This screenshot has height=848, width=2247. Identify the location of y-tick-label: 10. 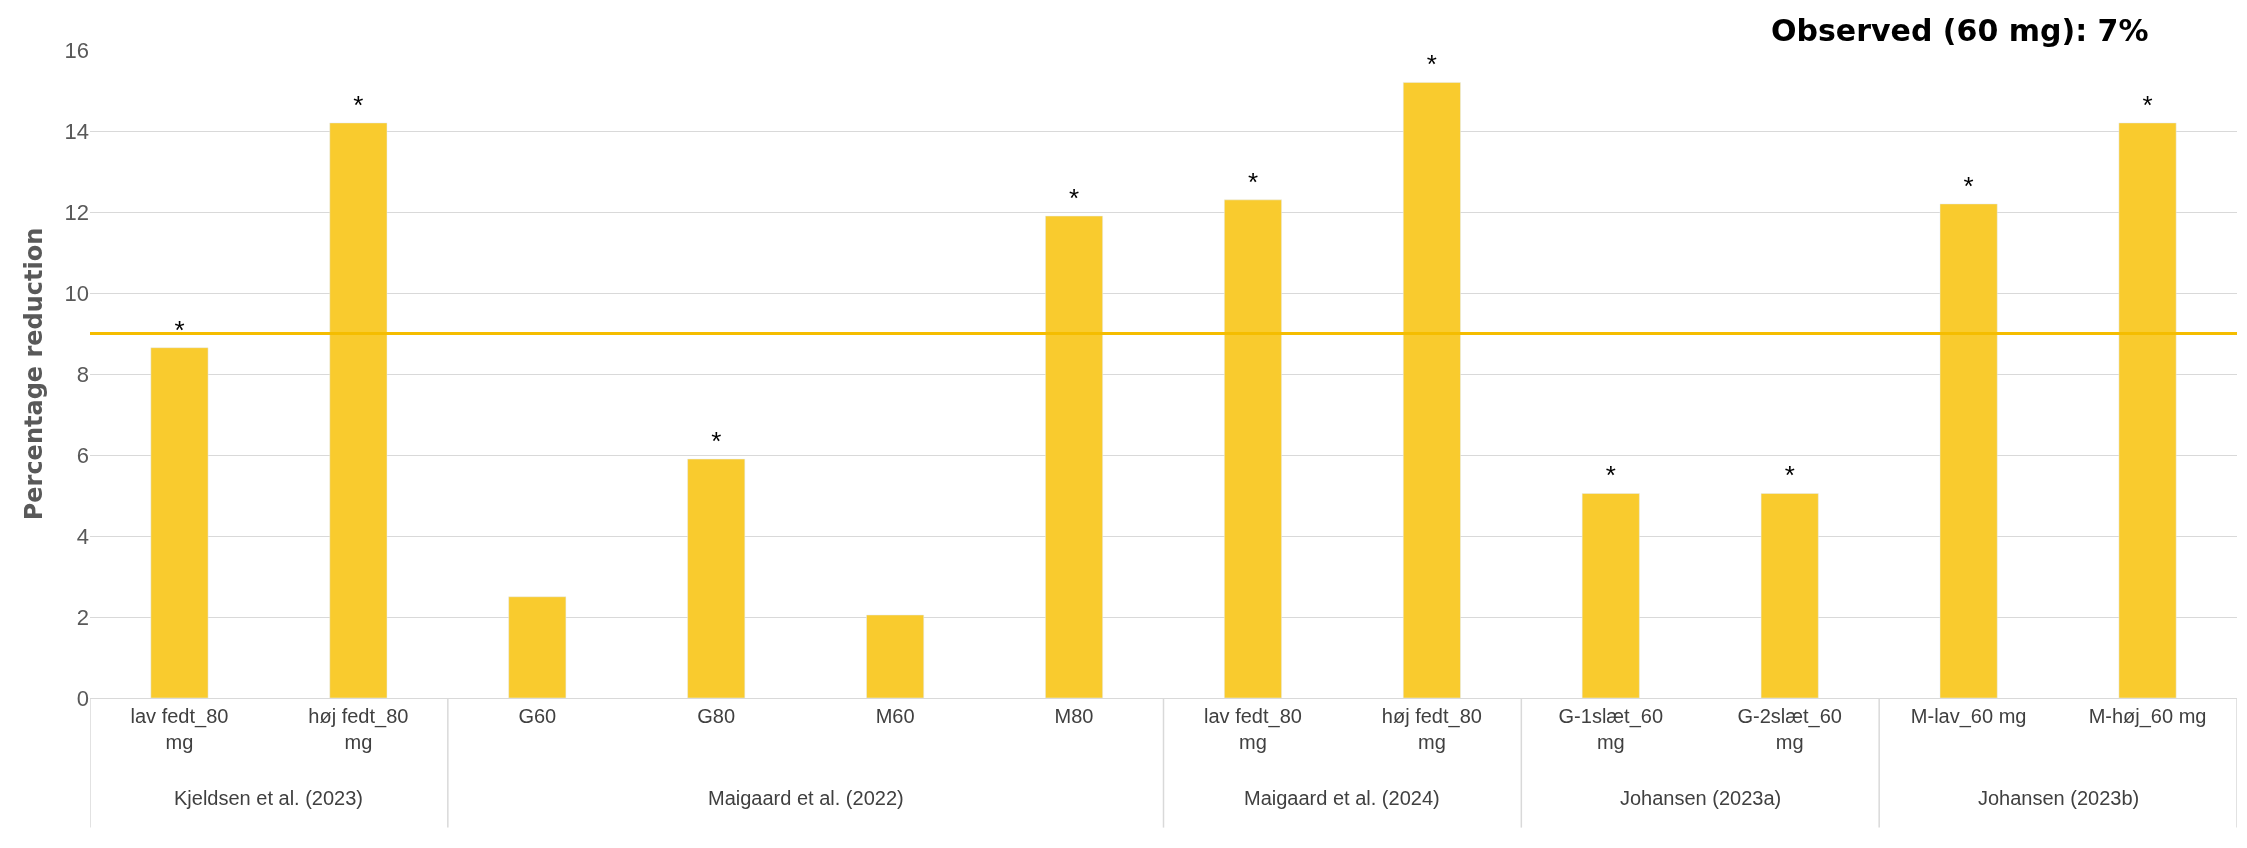
(76, 293).